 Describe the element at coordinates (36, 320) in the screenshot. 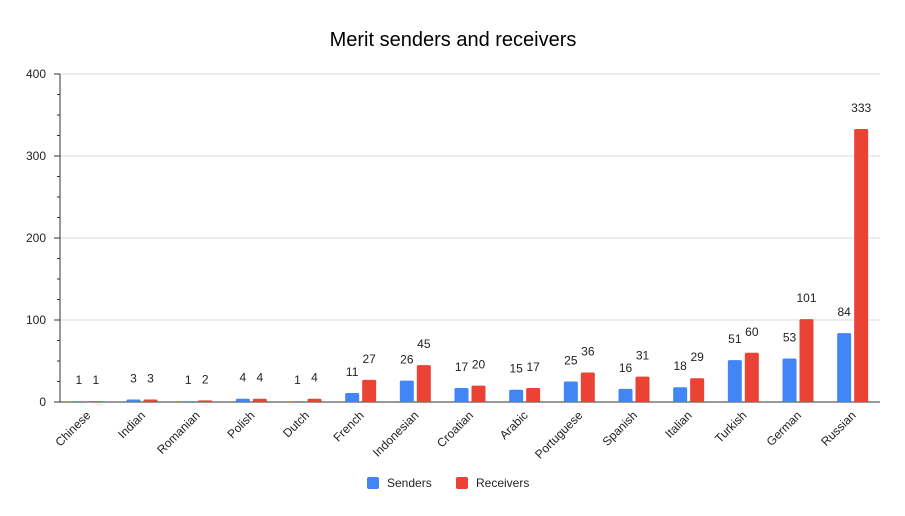

I see `y-tick-label: 100` at that location.